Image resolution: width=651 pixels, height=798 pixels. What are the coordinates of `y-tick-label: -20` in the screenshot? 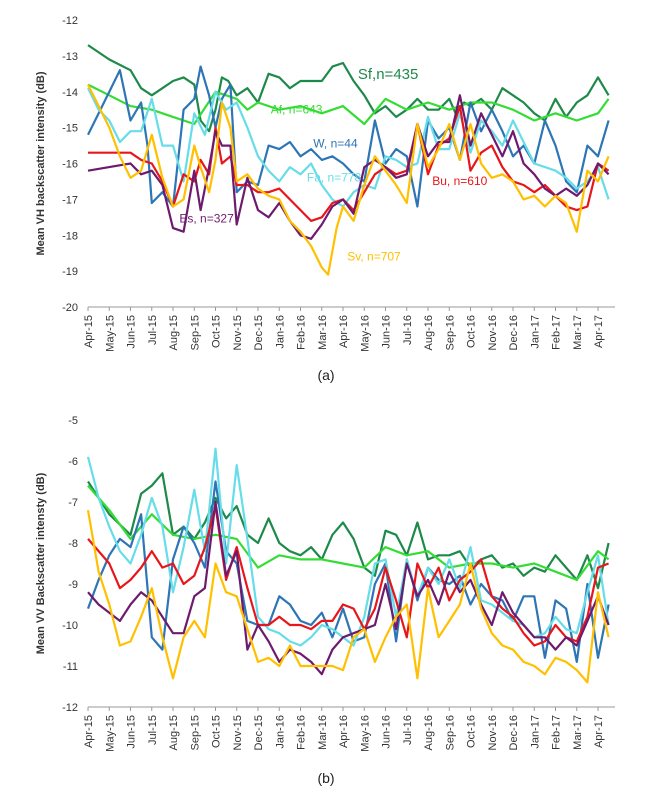 It's located at (70, 308).